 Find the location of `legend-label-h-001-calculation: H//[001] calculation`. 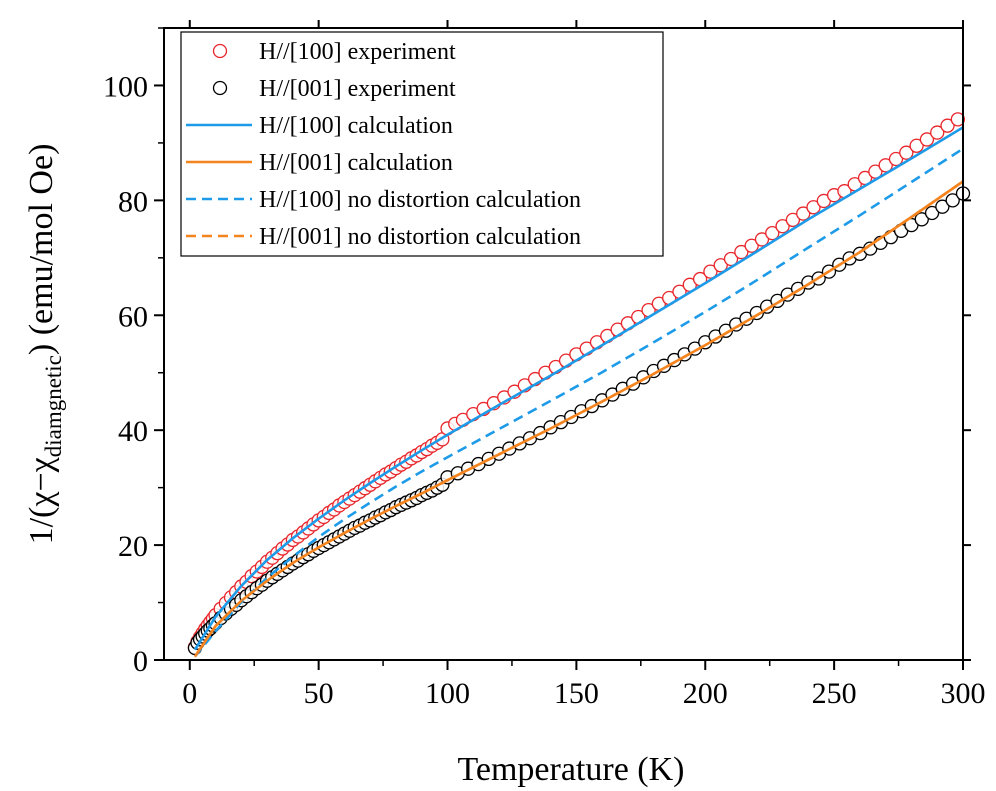

legend-label-h-001-calculation: H//[001] calculation is located at coordinates (356, 163).